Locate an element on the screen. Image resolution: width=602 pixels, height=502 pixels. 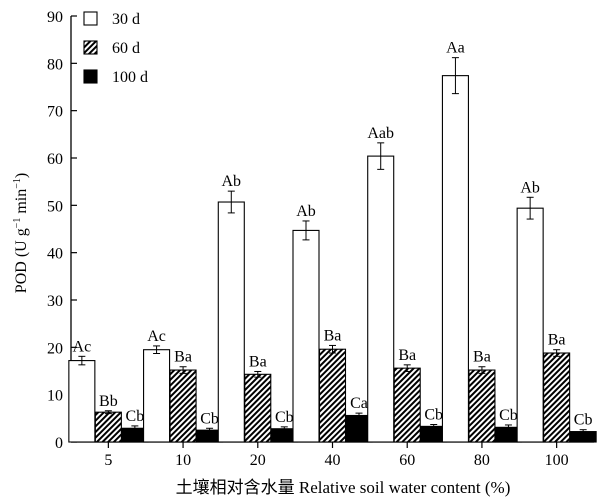
x-tick-label: 5 is located at coordinates (108, 460).